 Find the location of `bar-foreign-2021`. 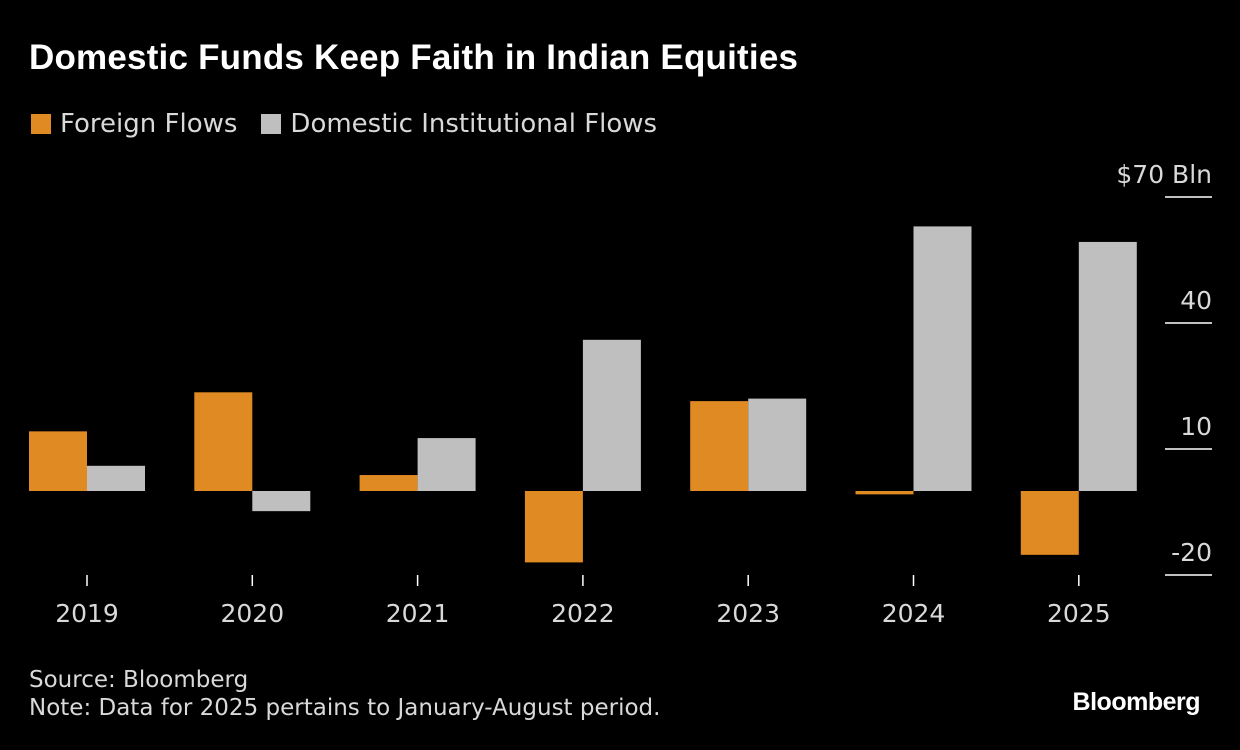

bar-foreign-2021 is located at coordinates (388, 483).